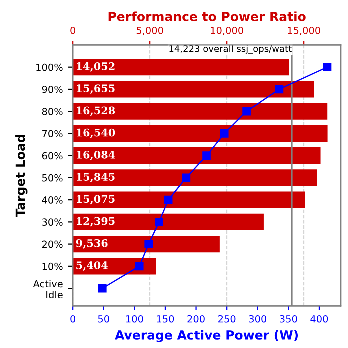  What do you see at coordinates (96, 67) in the screenshot?
I see `data-label: 14,052` at bounding box center [96, 67].